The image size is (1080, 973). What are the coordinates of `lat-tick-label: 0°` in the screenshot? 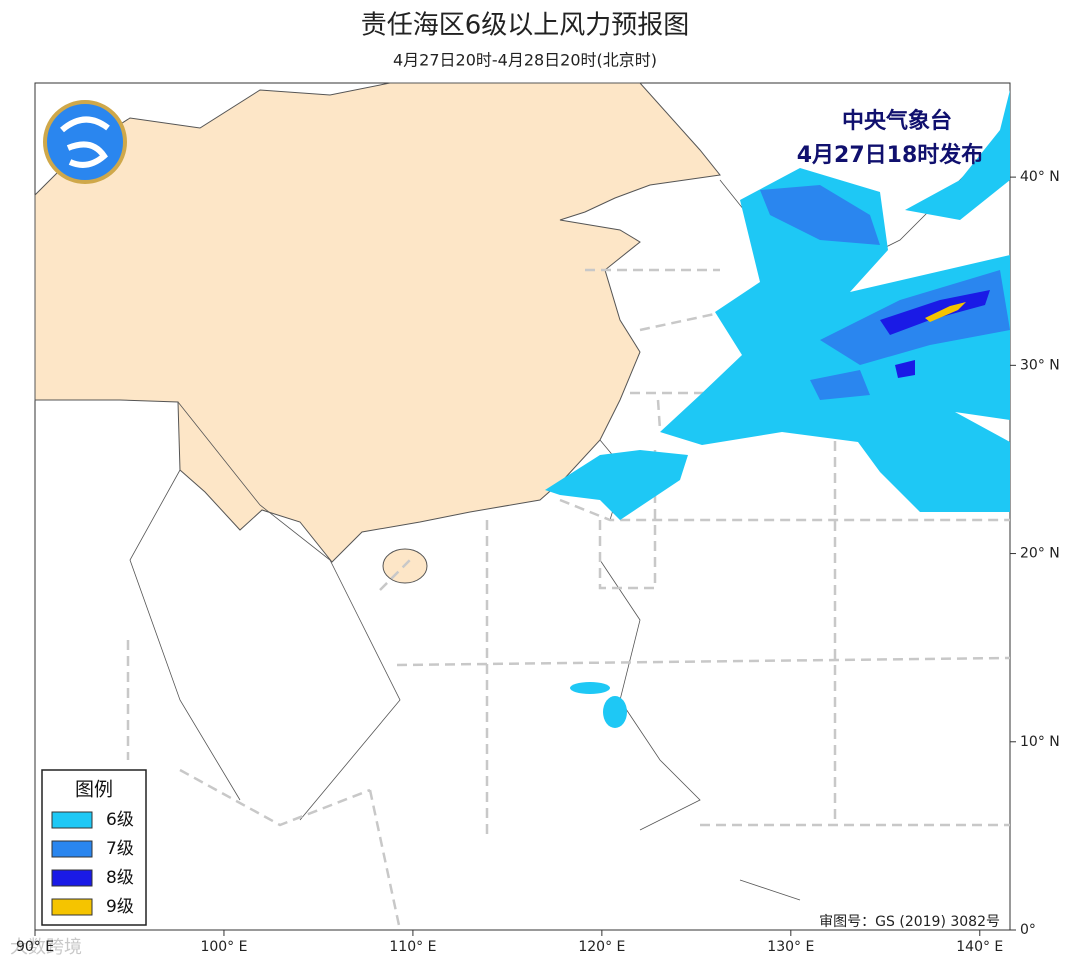 It's located at (1028, 930).